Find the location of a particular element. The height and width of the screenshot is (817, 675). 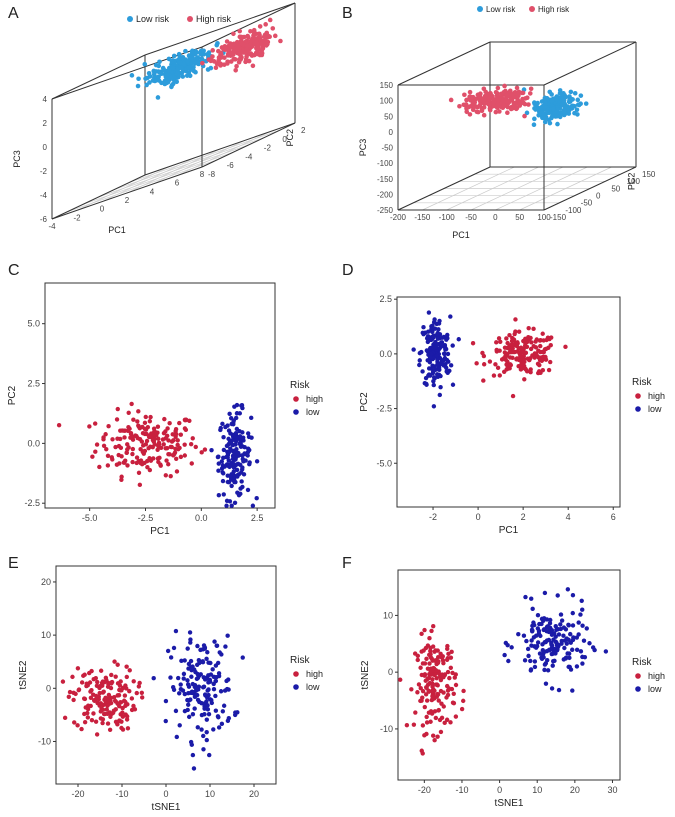

panel-label-b: B is located at coordinates (347, 13).